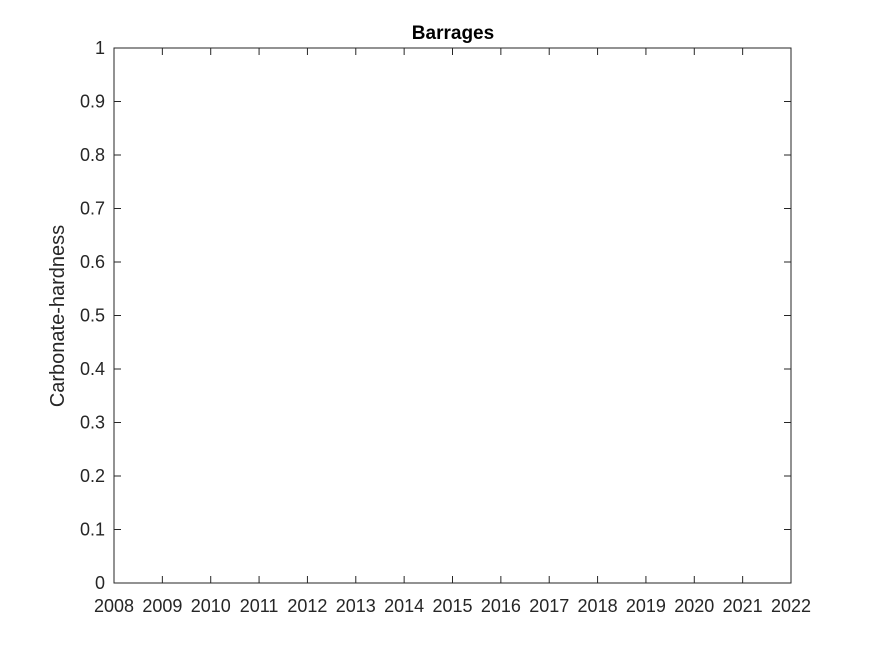 This screenshot has width=875, height=661. What do you see at coordinates (404, 606) in the screenshot?
I see `x-tick-label: 2014` at bounding box center [404, 606].